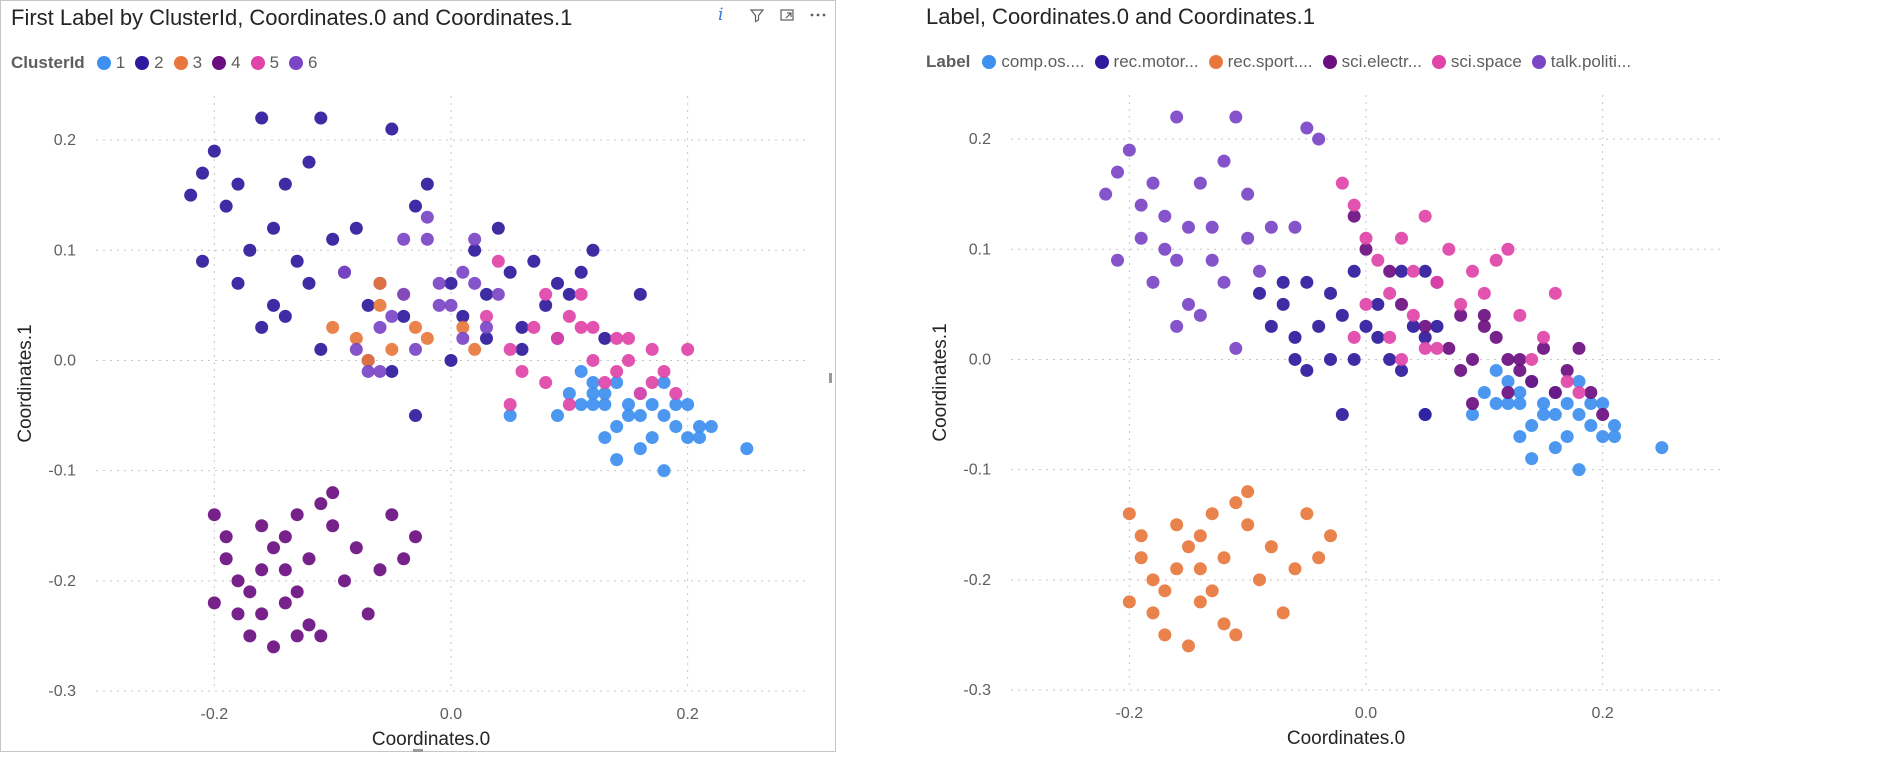 The image size is (1883, 782). I want to click on legend-item: 5, so click(264, 63).